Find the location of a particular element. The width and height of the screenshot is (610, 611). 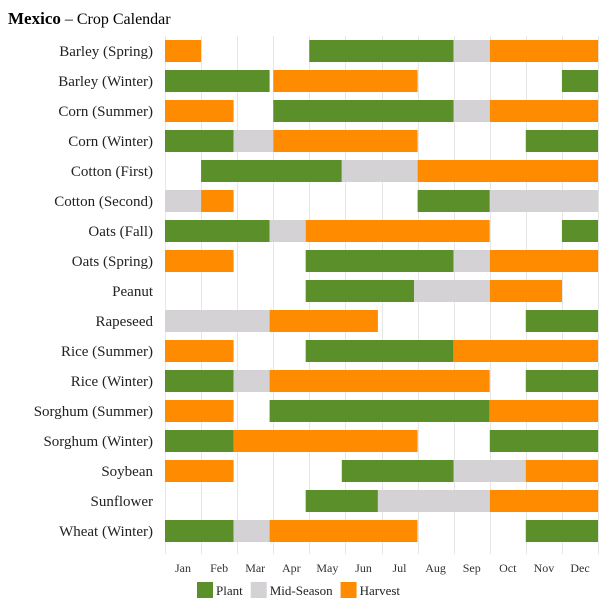

month-tick-label: Sep is located at coordinates (472, 568).